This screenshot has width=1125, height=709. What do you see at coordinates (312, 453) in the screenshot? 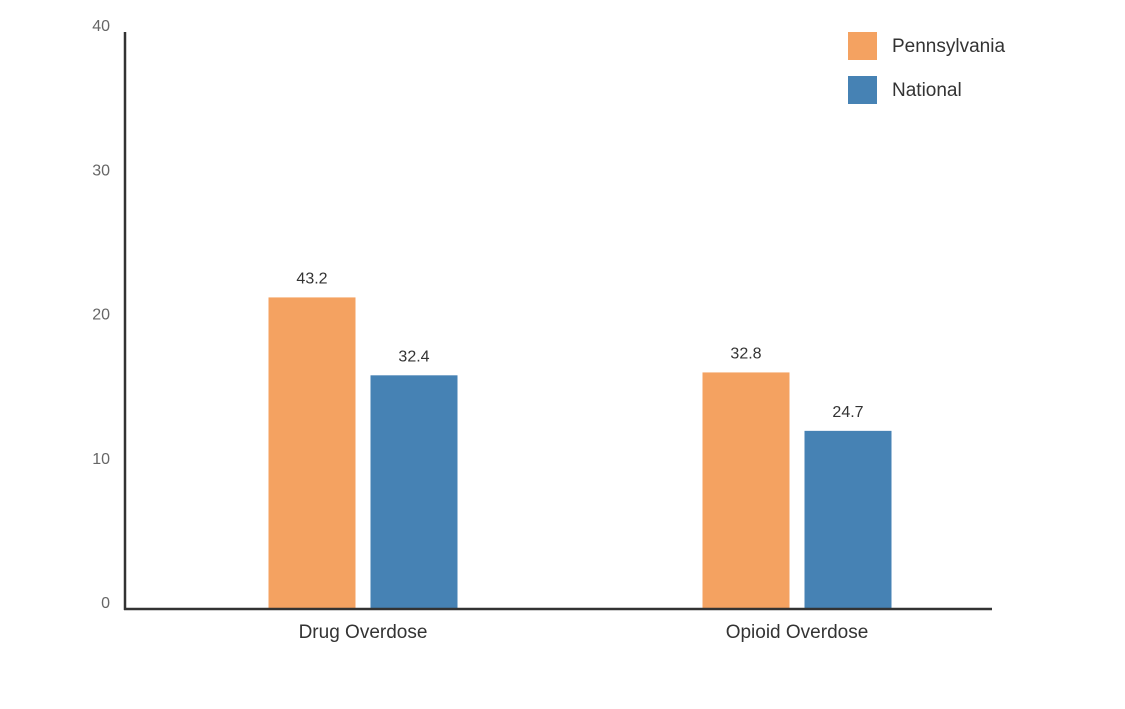
I see `bar-pennsylvania-drug-overdose` at bounding box center [312, 453].